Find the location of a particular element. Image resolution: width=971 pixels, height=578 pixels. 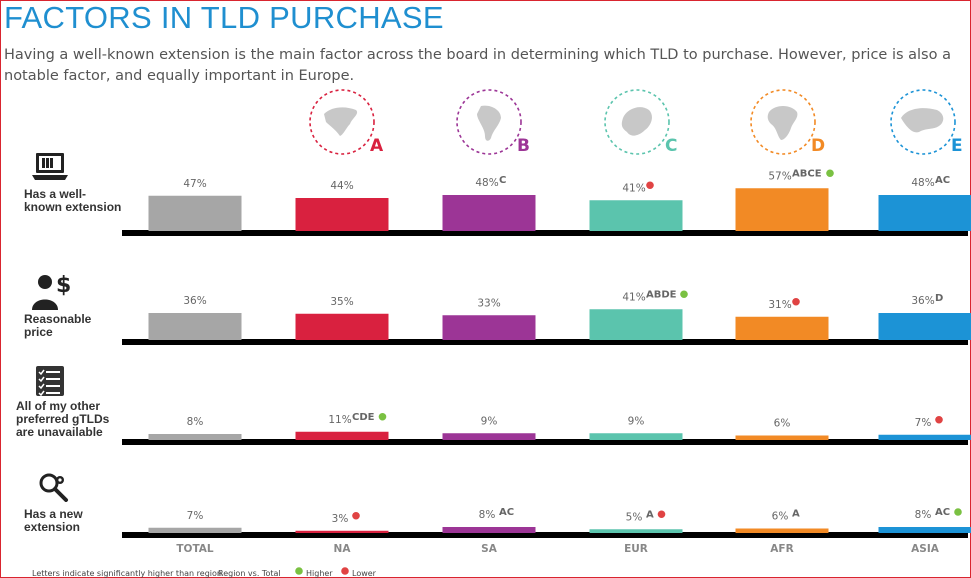

data-label-eur-row-0: 41% is located at coordinates (633, 188).